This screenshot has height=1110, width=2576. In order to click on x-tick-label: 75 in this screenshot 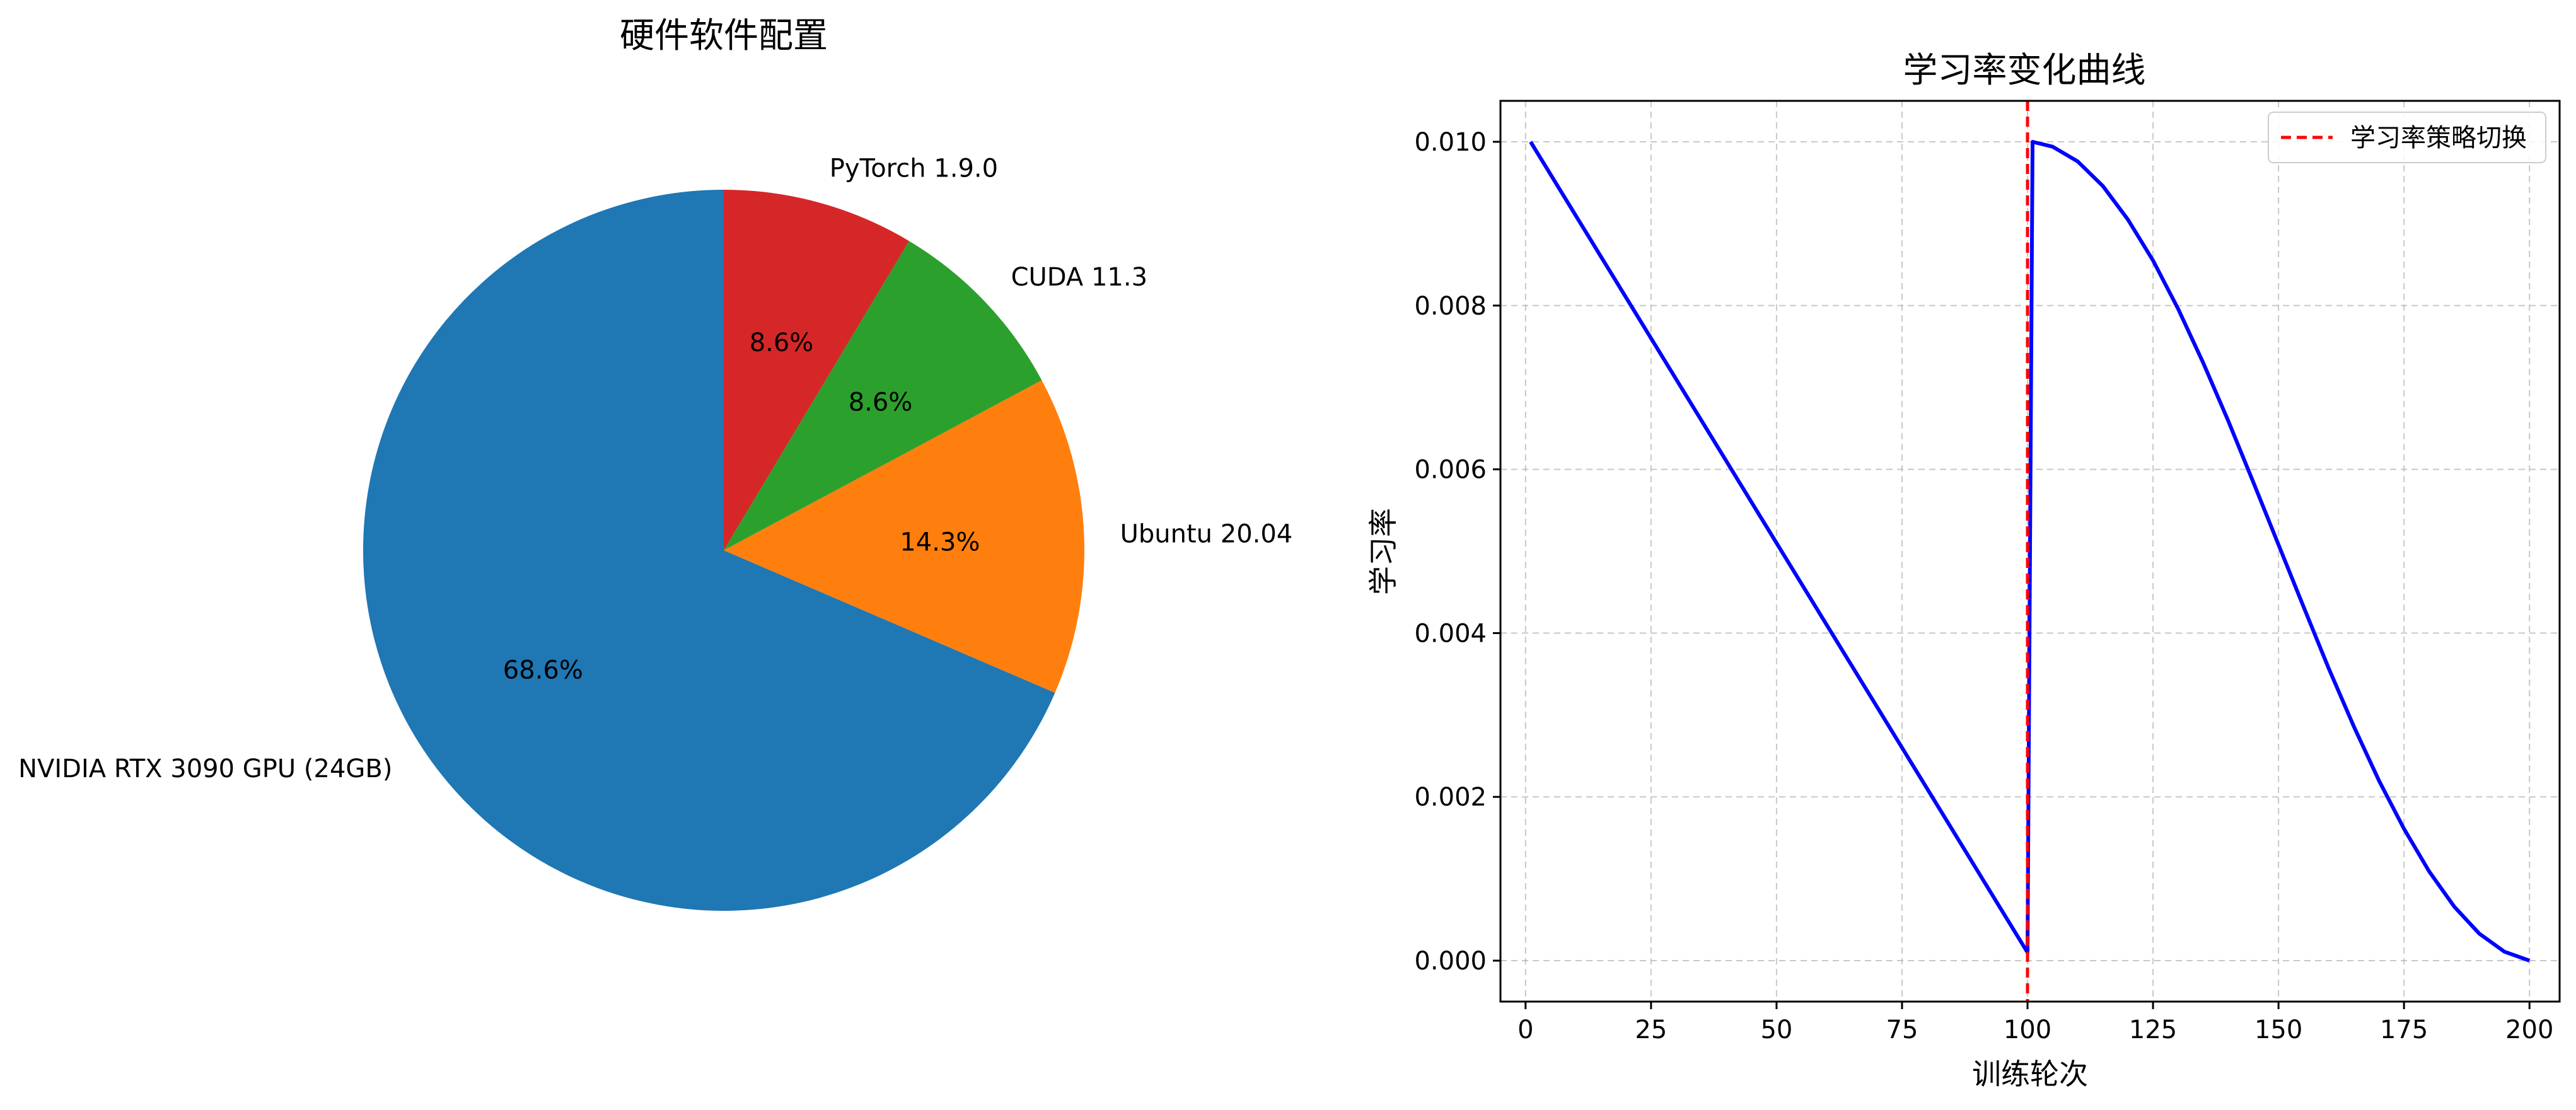, I will do `click(1902, 1029)`.